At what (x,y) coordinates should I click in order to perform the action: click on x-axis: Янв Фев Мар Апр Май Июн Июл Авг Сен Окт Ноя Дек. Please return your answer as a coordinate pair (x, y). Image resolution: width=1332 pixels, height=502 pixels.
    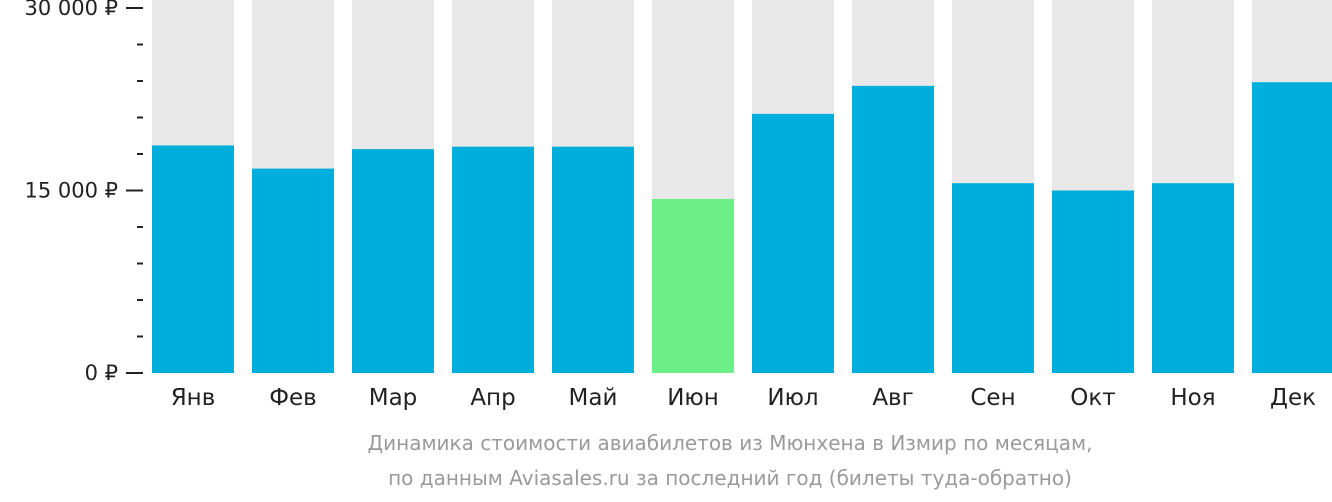
    Looking at the image, I should click on (743, 398).